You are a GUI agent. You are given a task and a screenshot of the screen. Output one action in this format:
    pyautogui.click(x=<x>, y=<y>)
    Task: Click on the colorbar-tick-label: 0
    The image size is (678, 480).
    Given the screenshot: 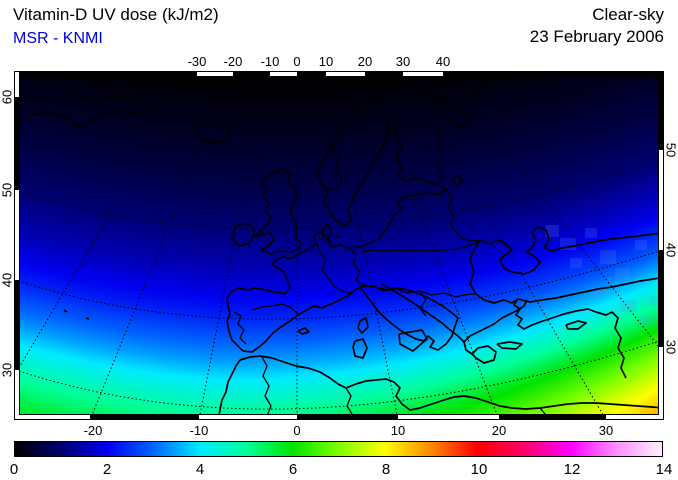 What is the action you would take?
    pyautogui.click(x=14, y=469)
    